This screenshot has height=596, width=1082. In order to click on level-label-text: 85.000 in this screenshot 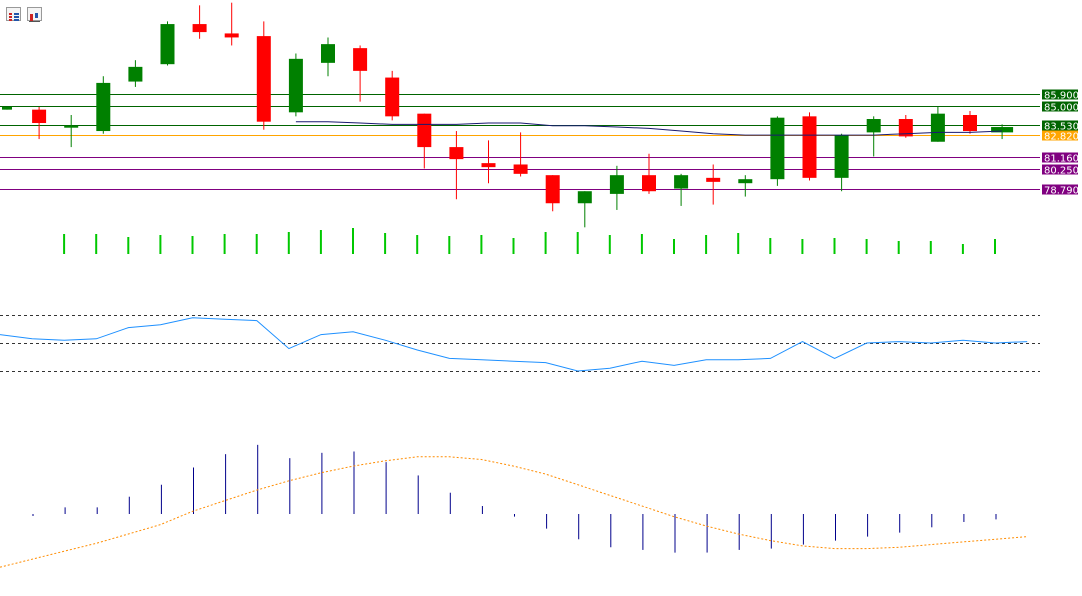, I will do `click(1061, 108)`.